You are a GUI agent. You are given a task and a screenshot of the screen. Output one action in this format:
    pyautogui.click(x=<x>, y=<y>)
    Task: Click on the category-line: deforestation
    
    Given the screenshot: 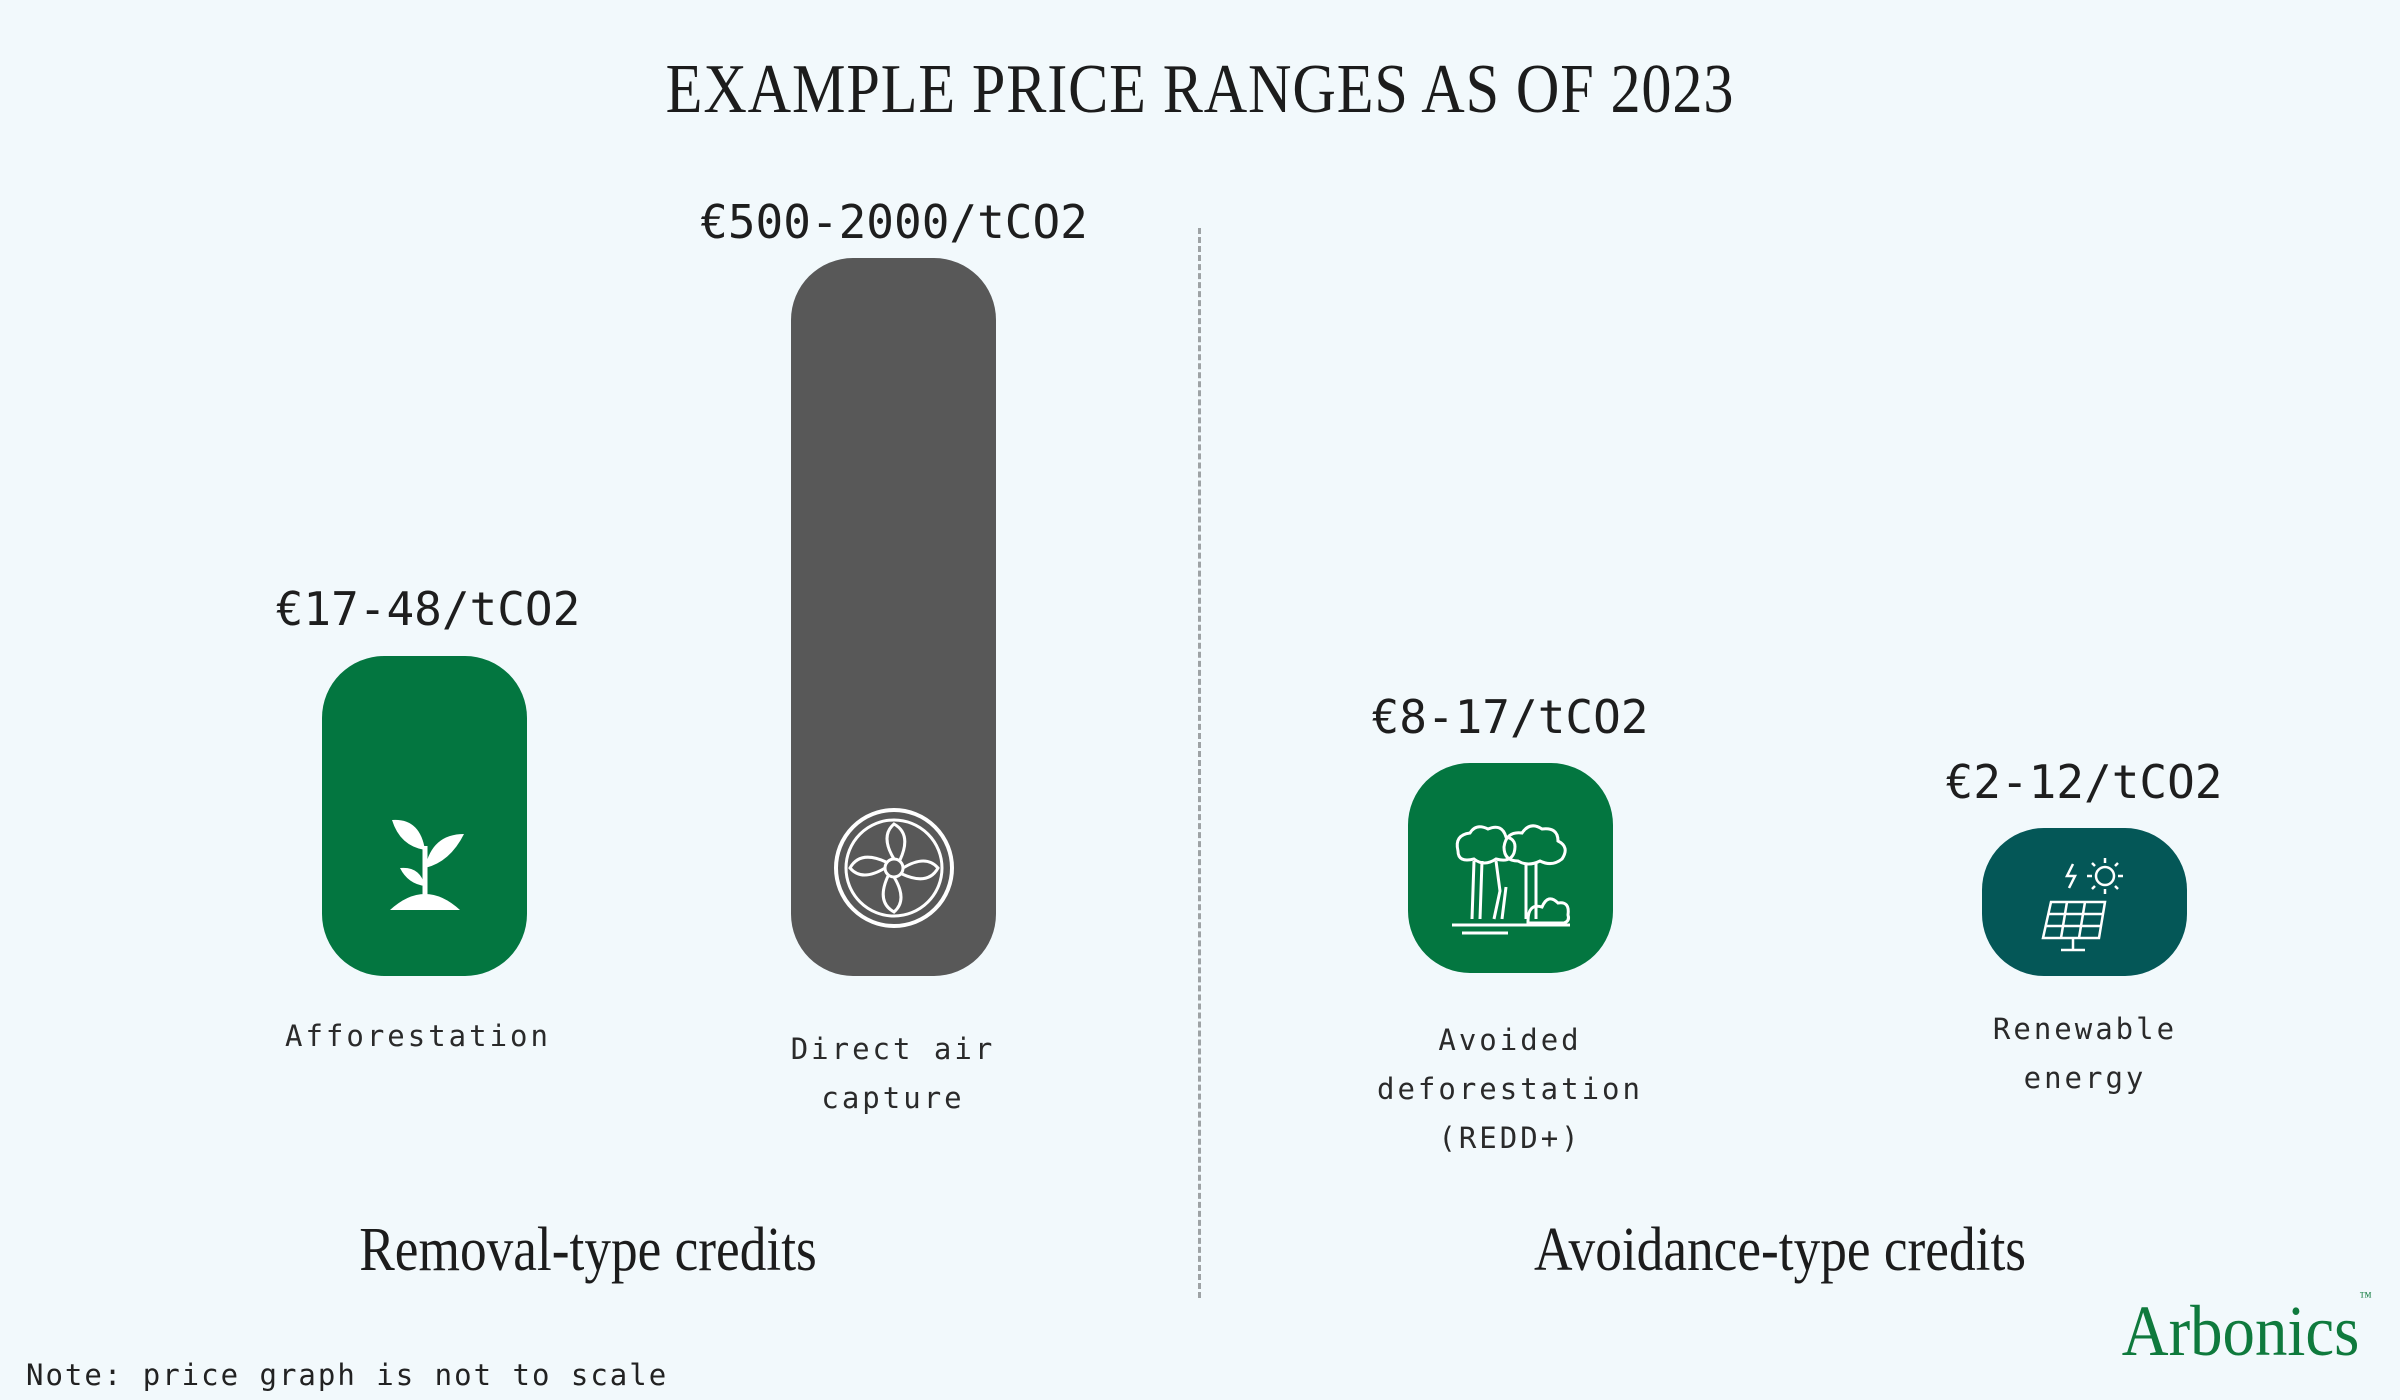 What is the action you would take?
    pyautogui.click(x=1510, y=1089)
    